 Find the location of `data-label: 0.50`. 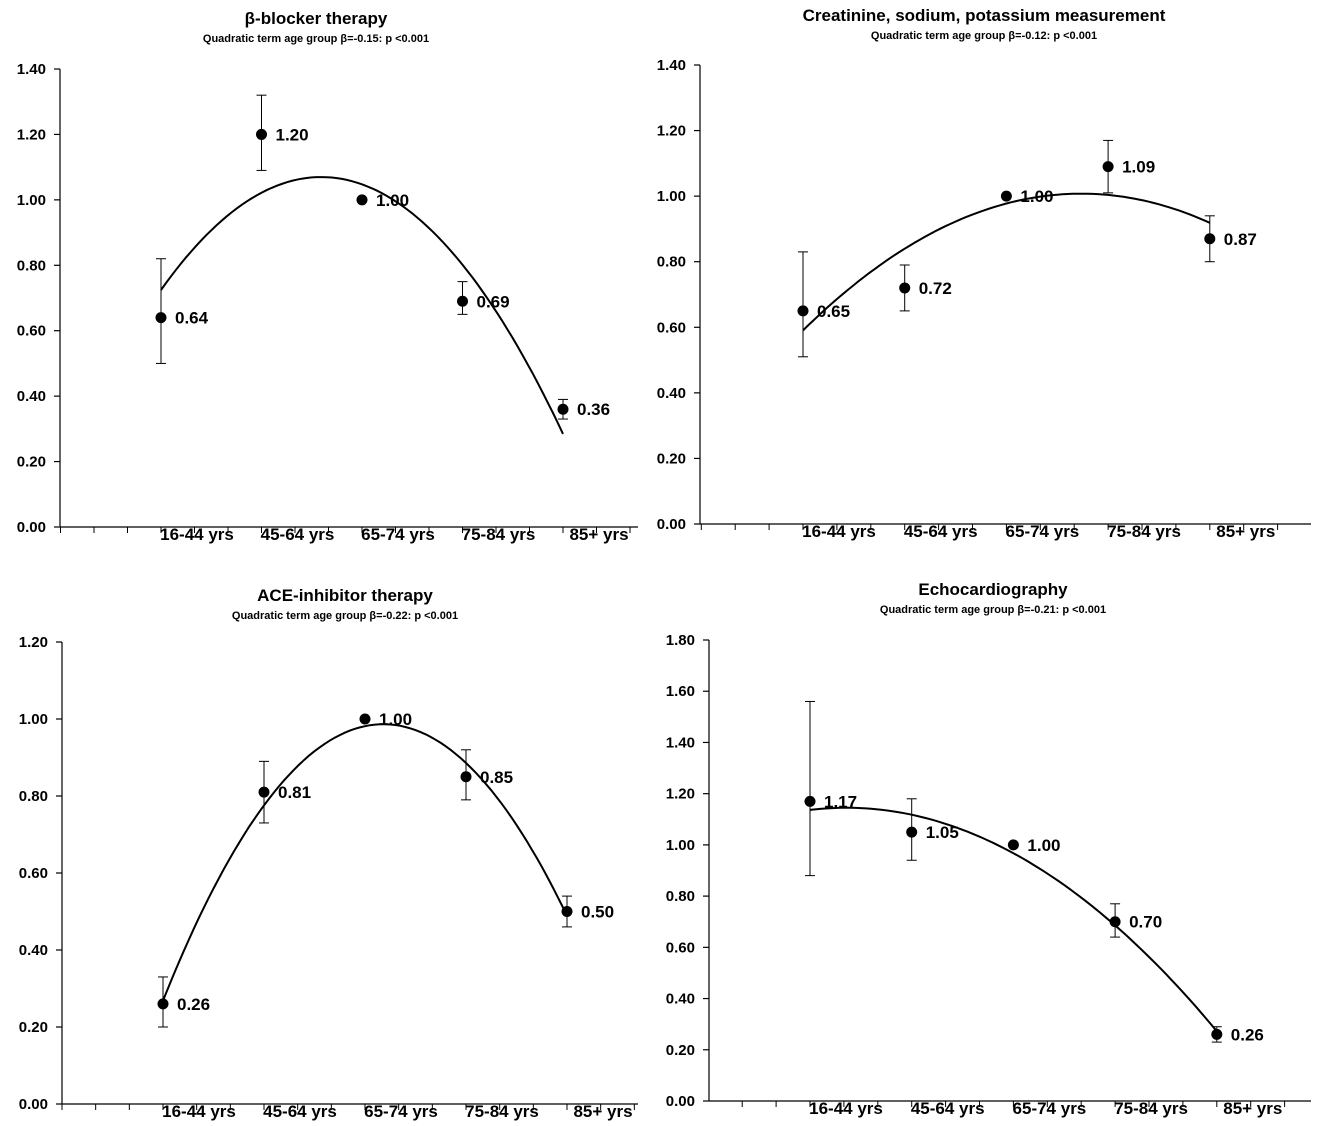

data-label: 0.50 is located at coordinates (597, 912).